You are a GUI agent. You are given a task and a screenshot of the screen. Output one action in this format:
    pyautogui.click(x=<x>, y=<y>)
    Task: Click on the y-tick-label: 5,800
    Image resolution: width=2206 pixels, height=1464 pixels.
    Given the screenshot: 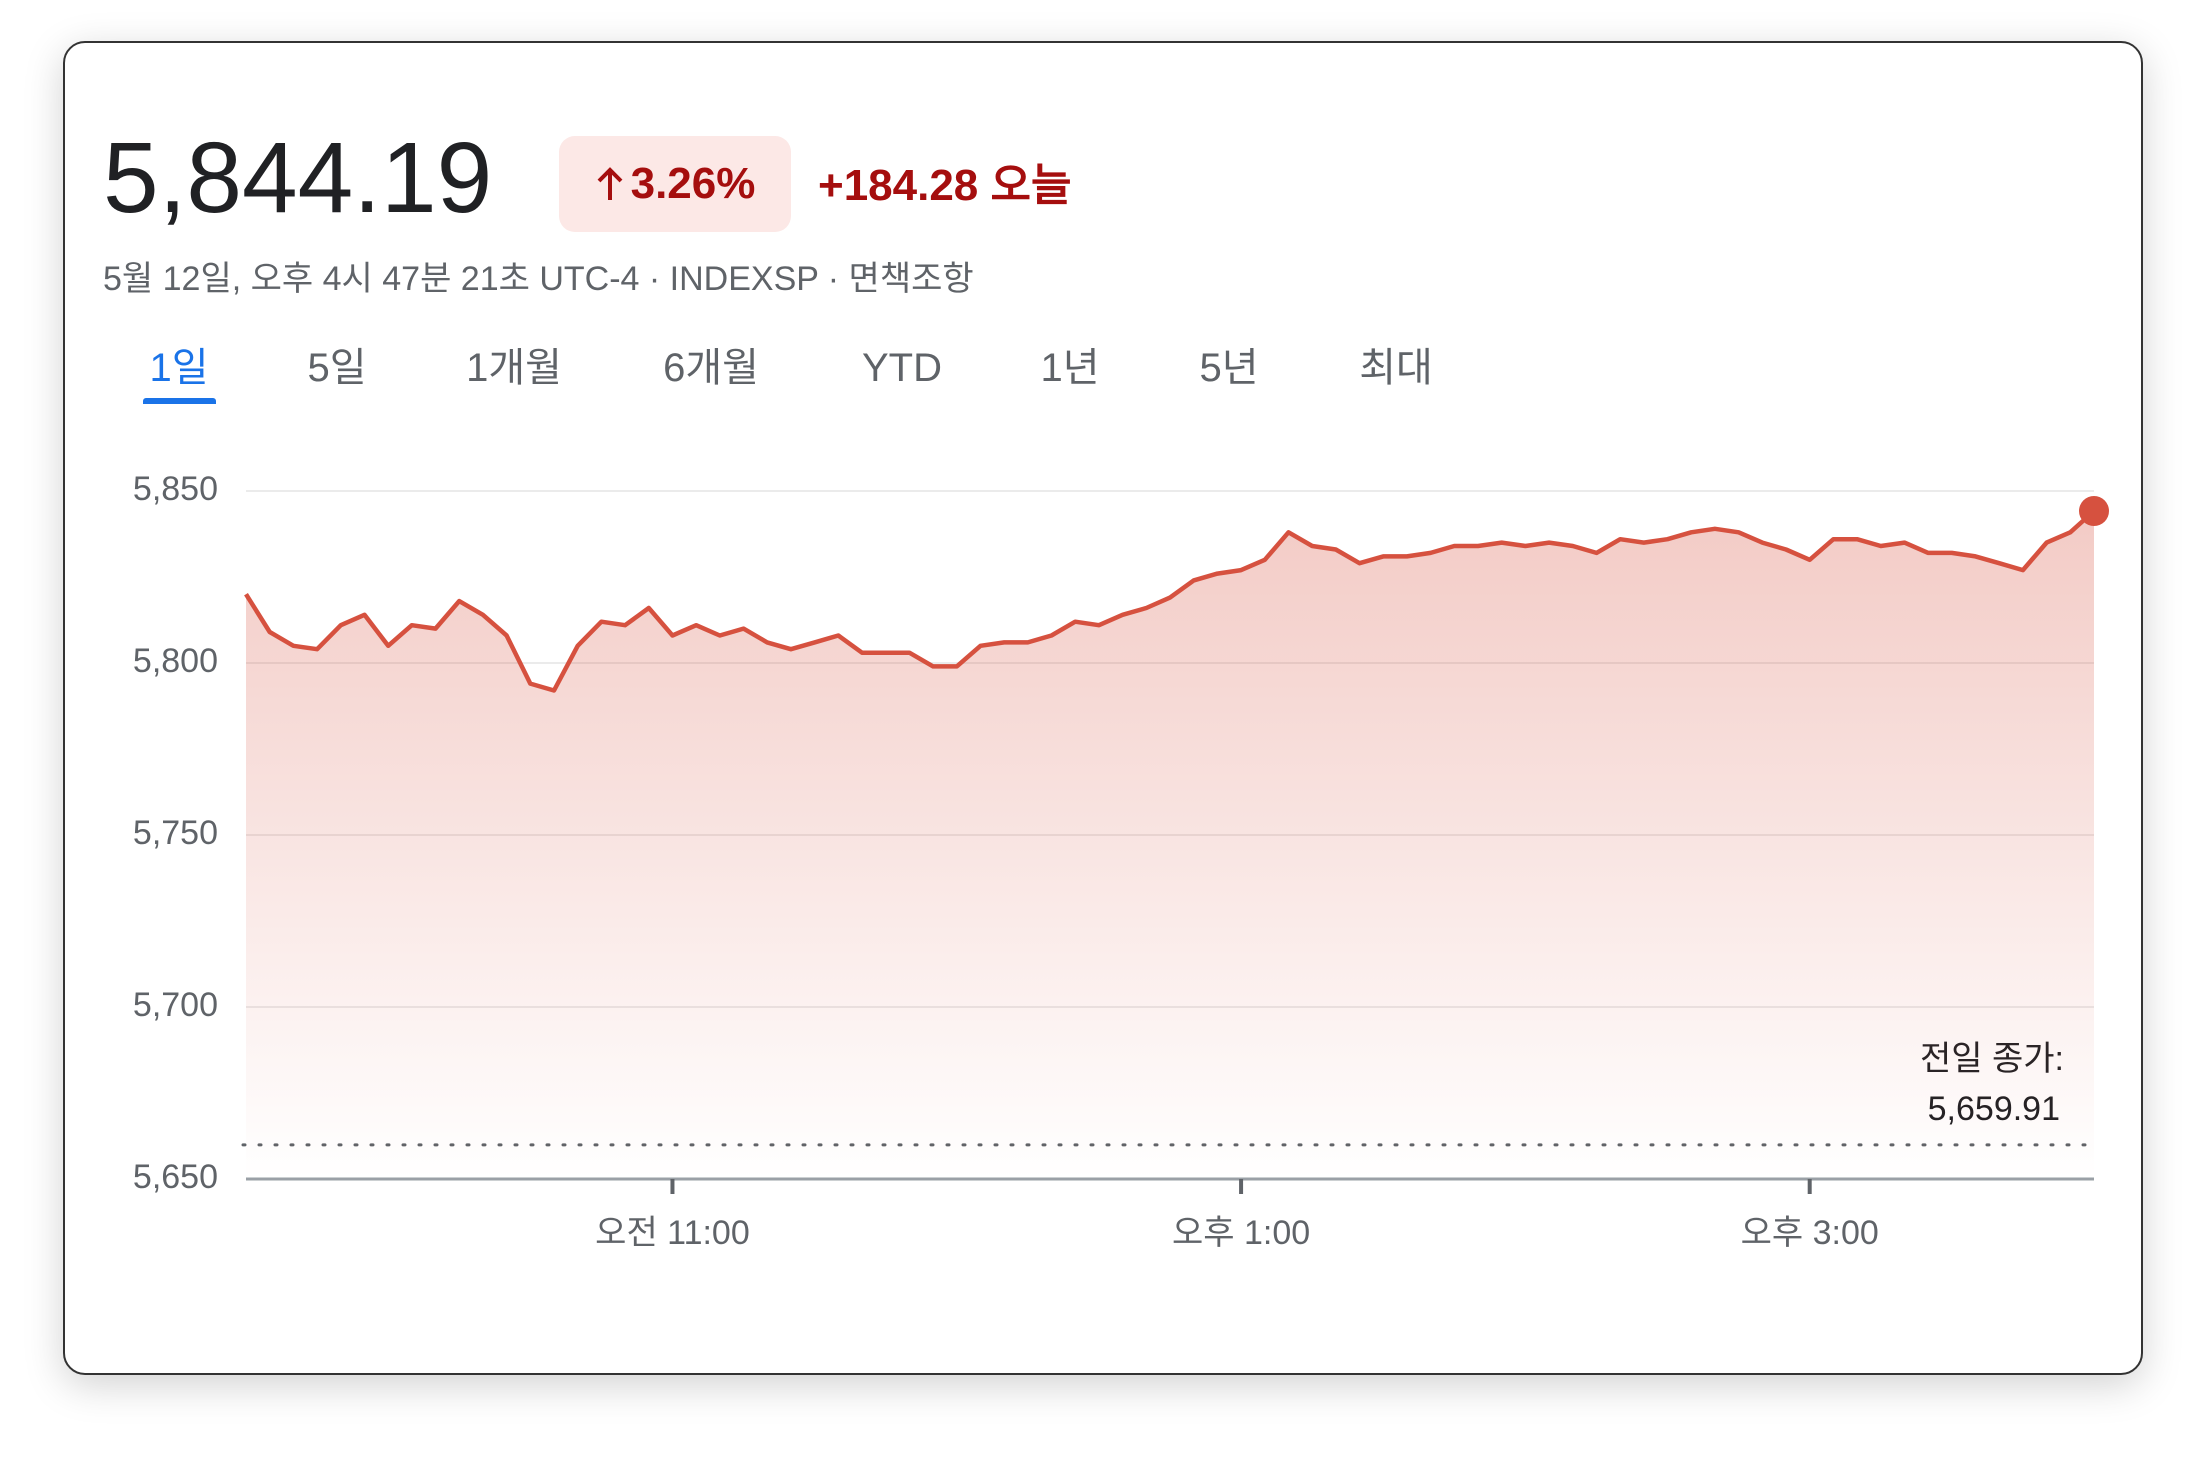 What is the action you would take?
    pyautogui.click(x=175, y=661)
    